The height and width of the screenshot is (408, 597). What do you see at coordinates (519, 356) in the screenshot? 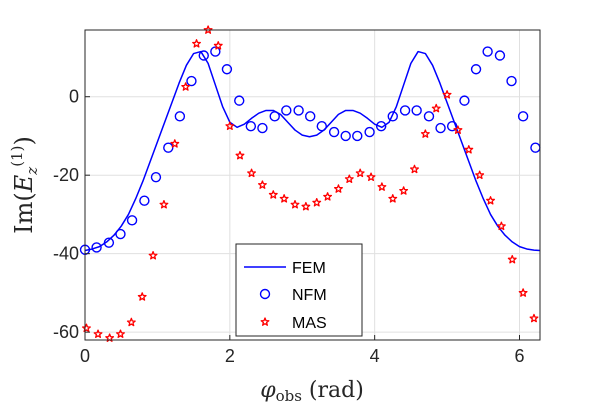
I see `x-tick-label: 6` at bounding box center [519, 356].